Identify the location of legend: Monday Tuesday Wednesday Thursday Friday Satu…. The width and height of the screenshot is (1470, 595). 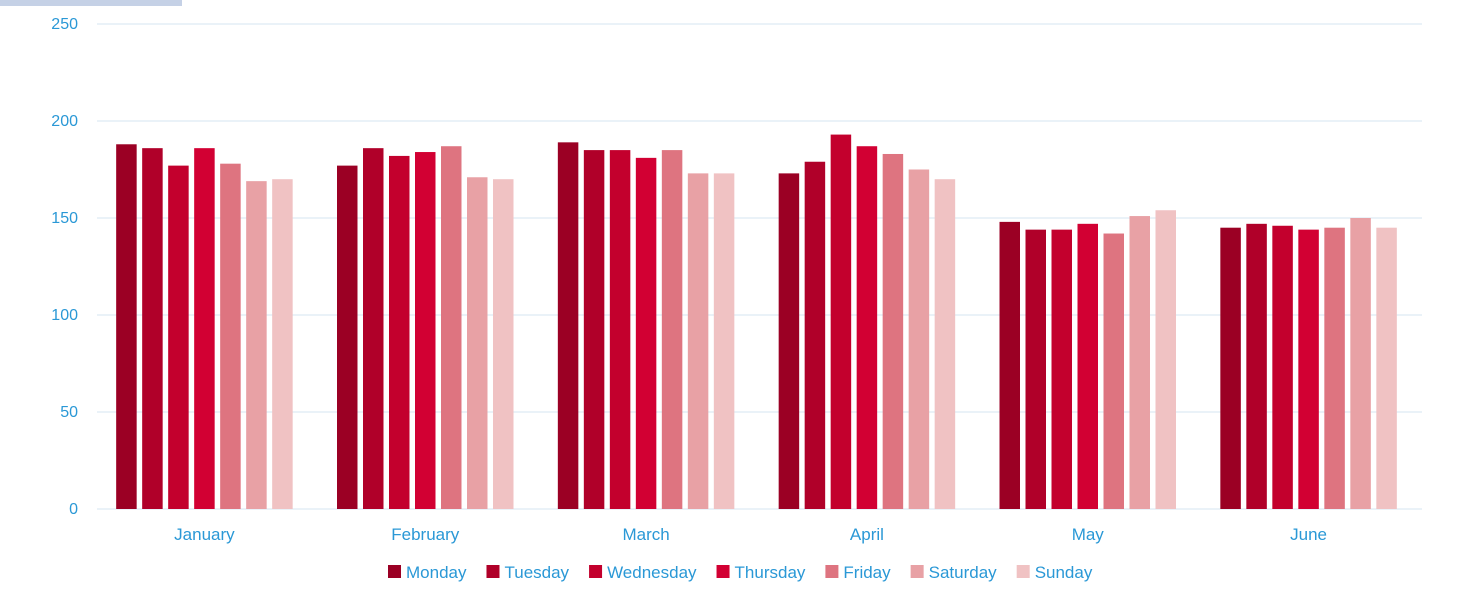
(740, 572).